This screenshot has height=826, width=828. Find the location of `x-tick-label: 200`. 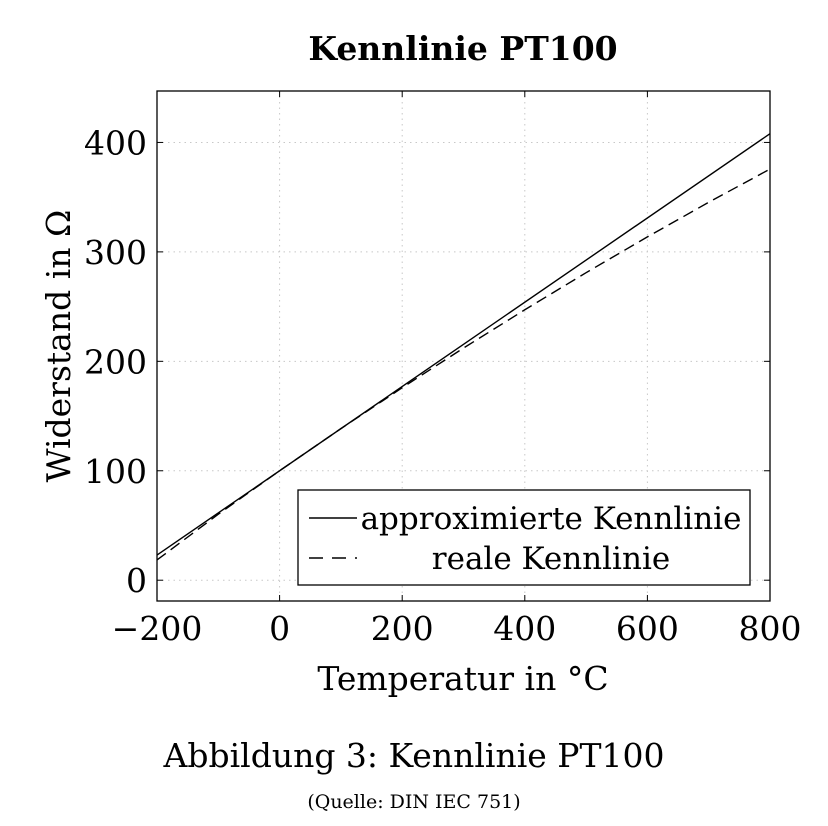

x-tick-label: 200 is located at coordinates (402, 628).